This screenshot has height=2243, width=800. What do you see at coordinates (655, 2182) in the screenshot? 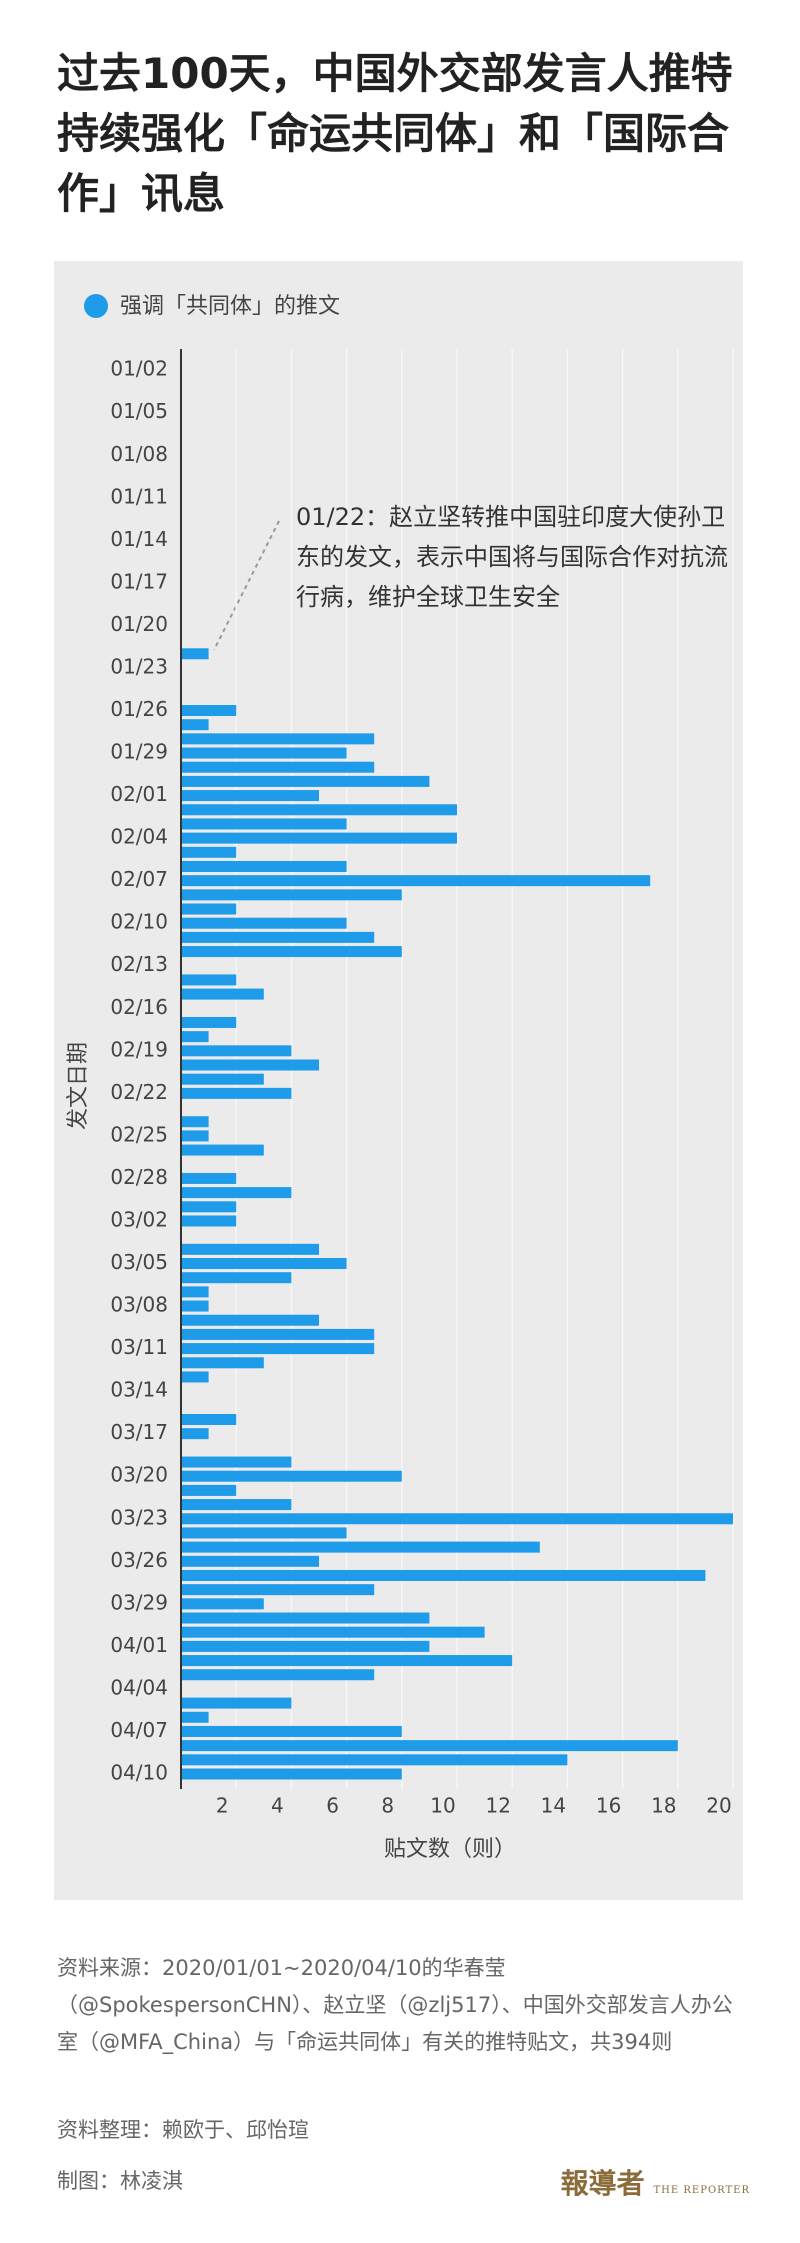
I see `logo: 報導者 THE REPORTER` at bounding box center [655, 2182].